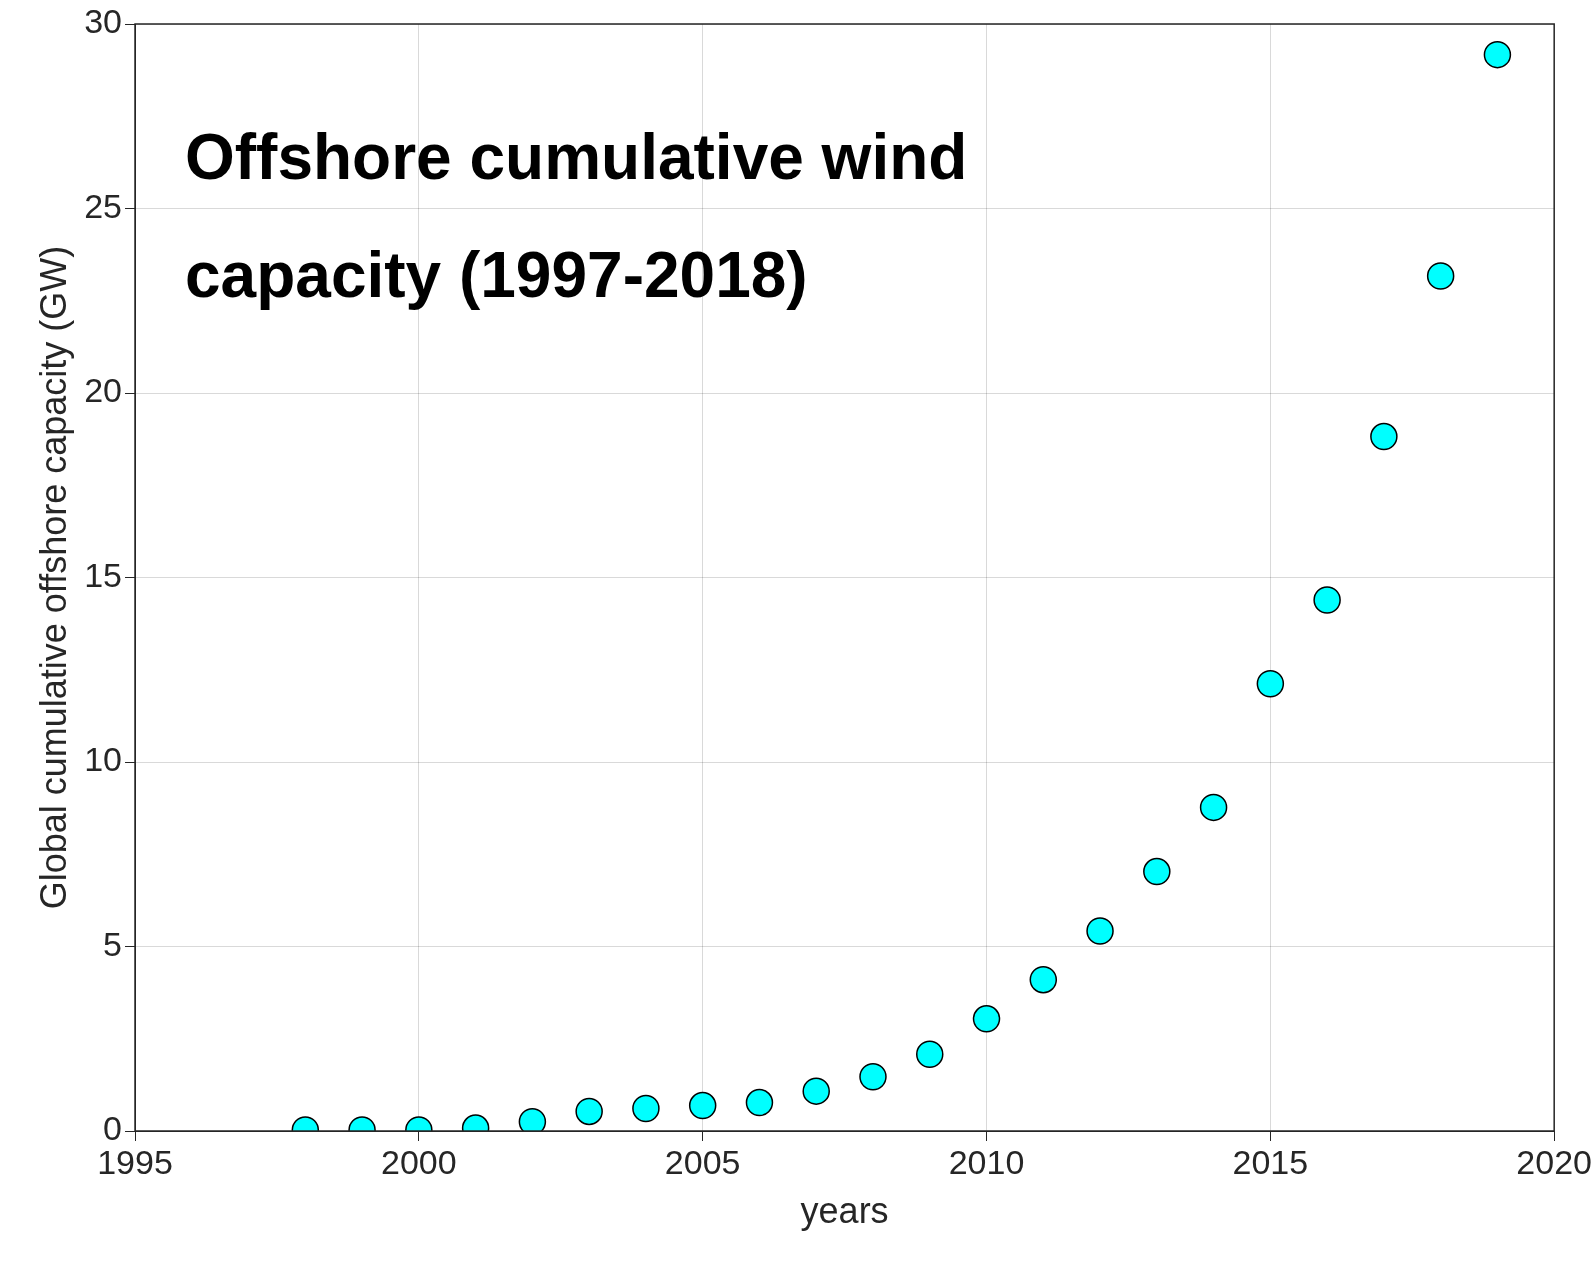 The image size is (1595, 1263). What do you see at coordinates (103, 574) in the screenshot?
I see `y-tick-label: 15` at bounding box center [103, 574].